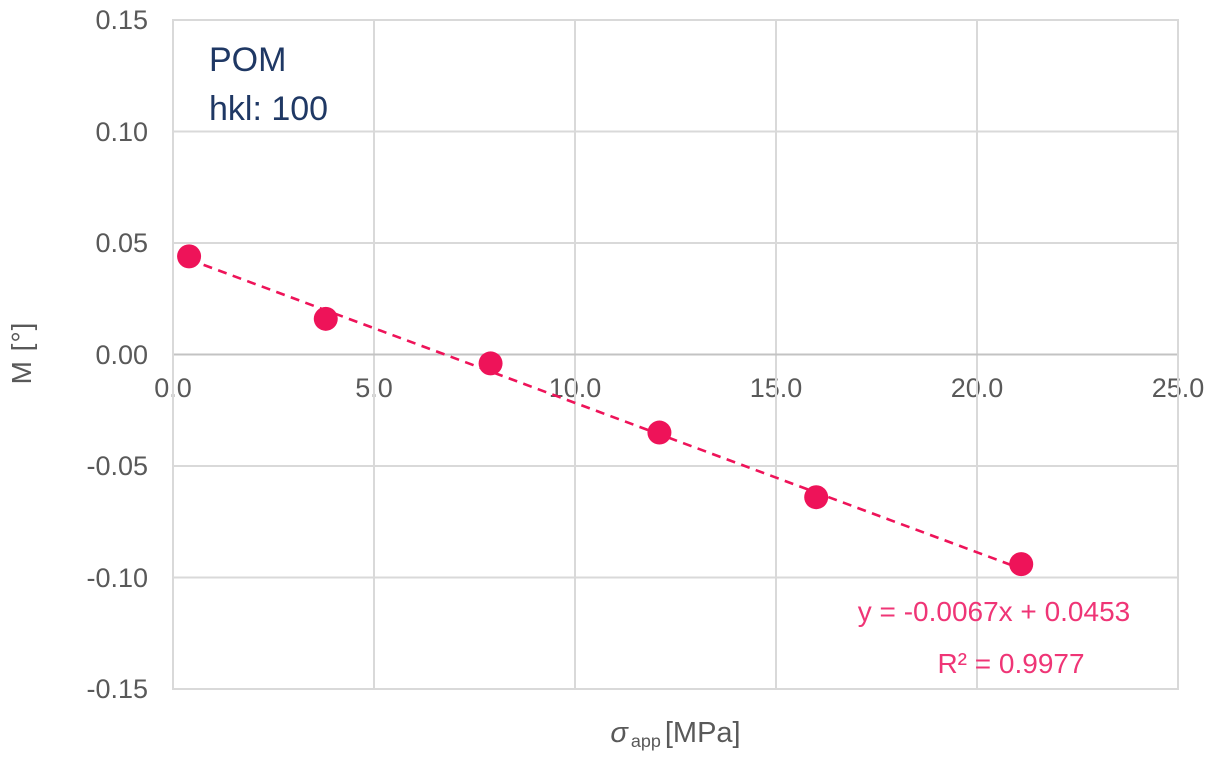 The height and width of the screenshot is (769, 1222). I want to click on x-axis-title-symbol: σ, so click(619, 733).